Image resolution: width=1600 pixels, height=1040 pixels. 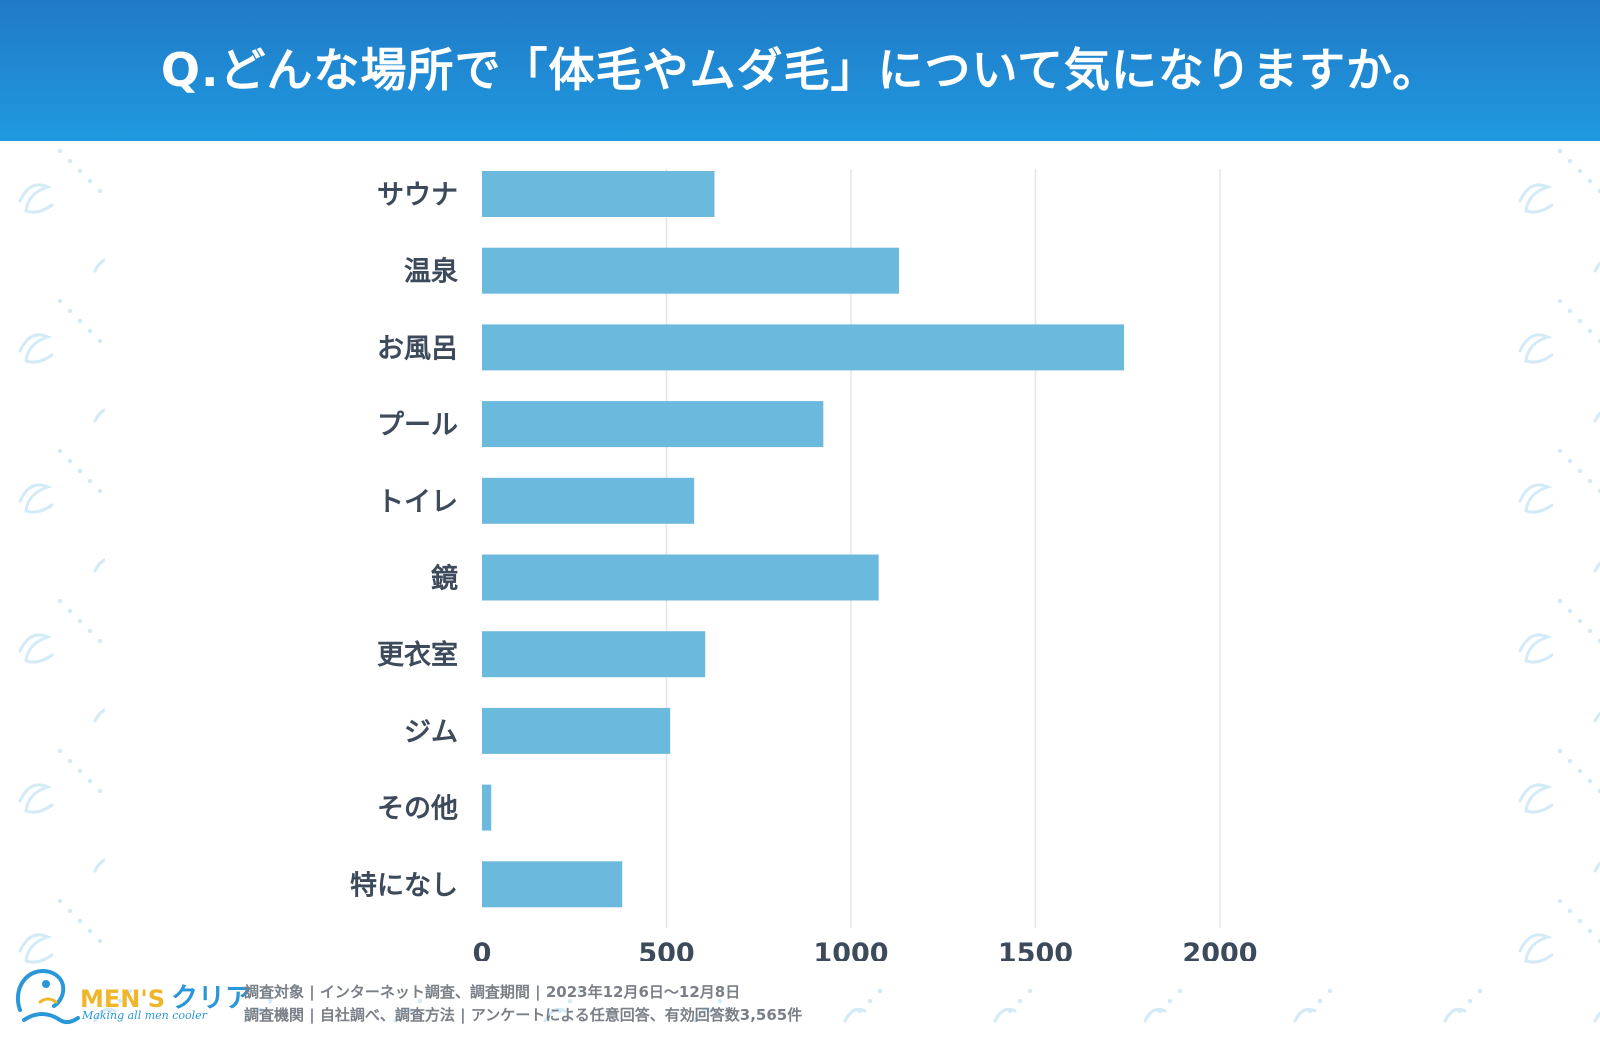 What do you see at coordinates (1219, 949) in the screenshot?
I see `x-tick-label-2000: 2000` at bounding box center [1219, 949].